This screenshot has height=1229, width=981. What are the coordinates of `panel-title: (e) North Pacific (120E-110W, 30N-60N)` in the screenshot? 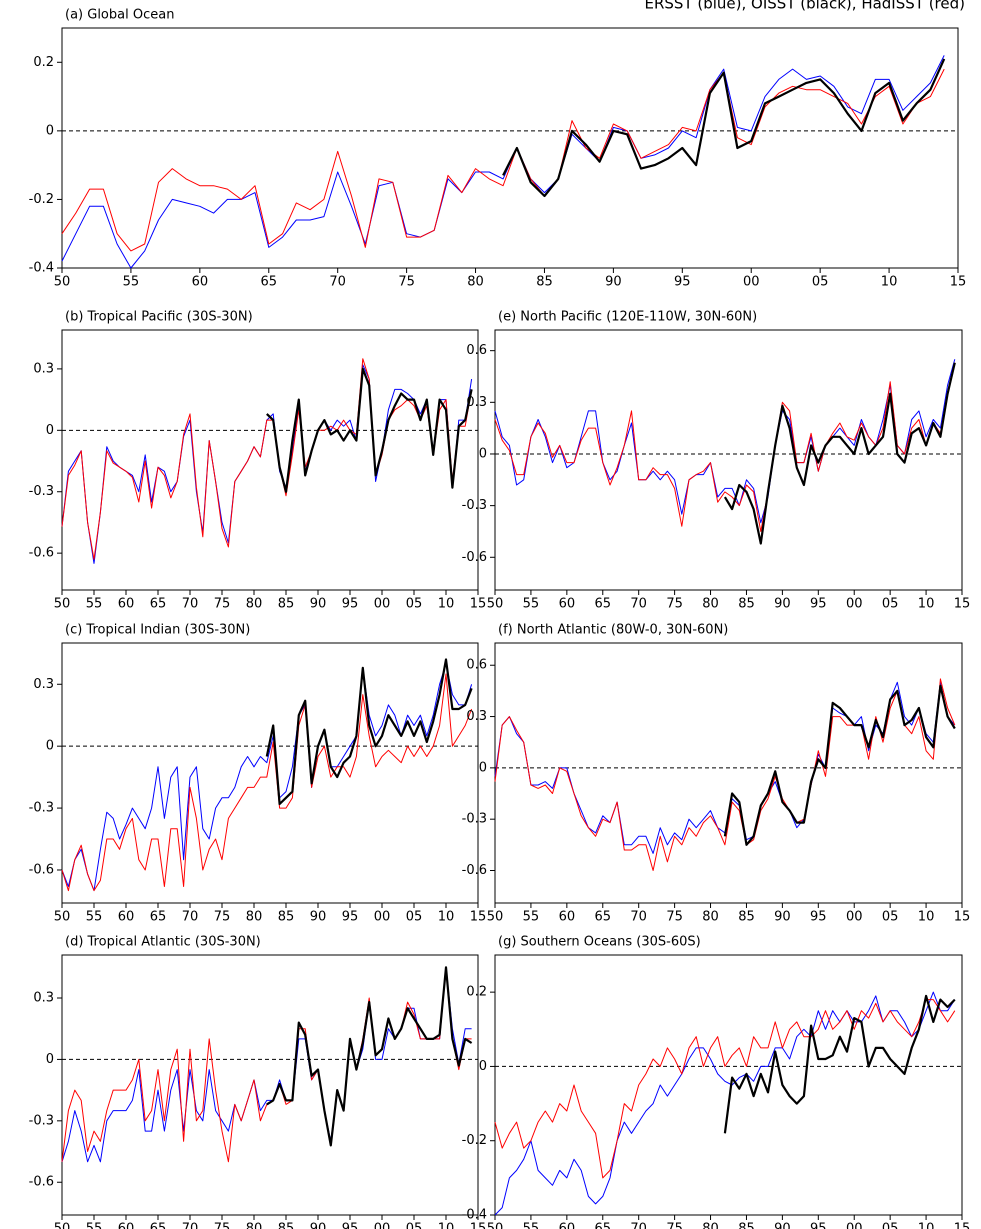 It's located at (627, 317).